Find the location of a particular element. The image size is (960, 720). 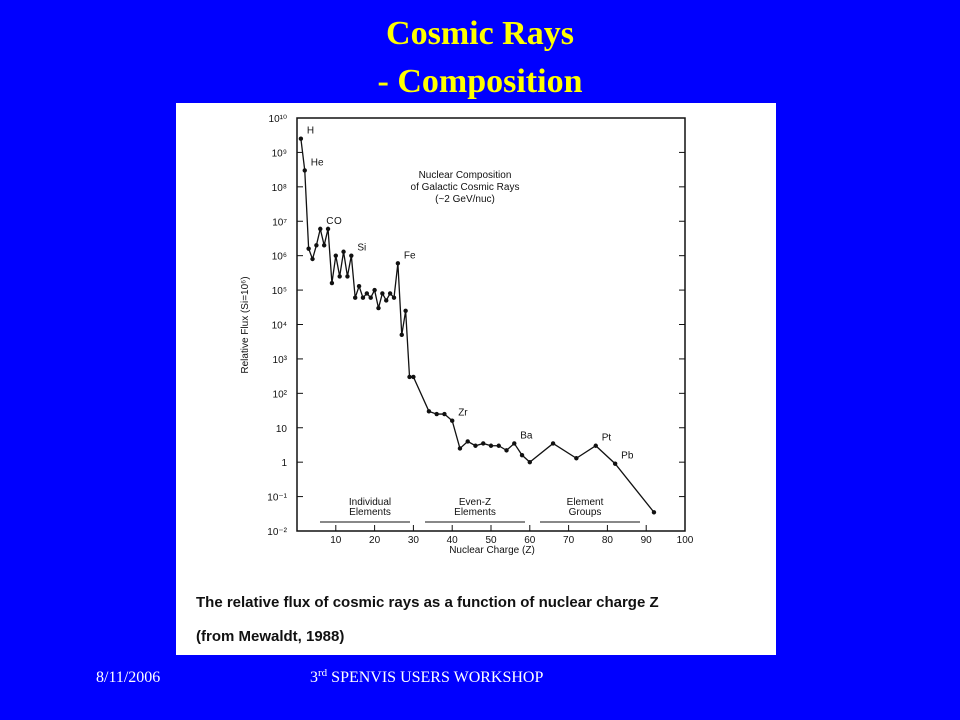

y-tick-label: 10⁶ is located at coordinates (279, 257).